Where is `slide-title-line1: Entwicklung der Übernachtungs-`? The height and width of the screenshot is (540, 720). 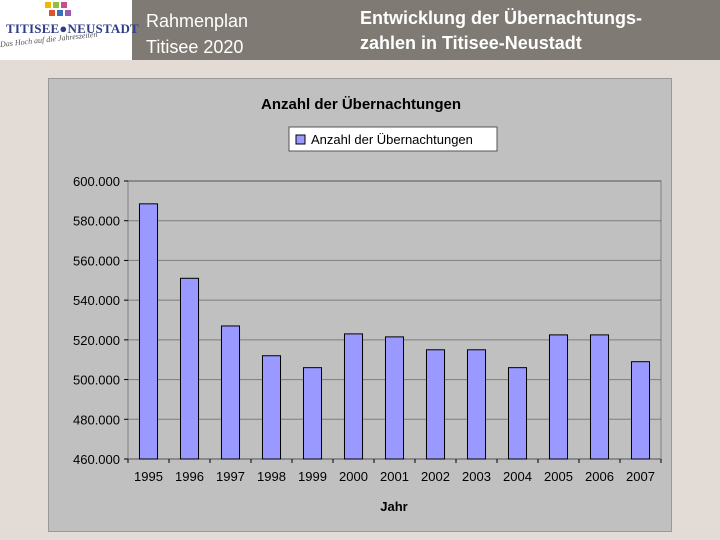
slide-title-line1: Entwicklung der Übernachtungs- is located at coordinates (501, 18).